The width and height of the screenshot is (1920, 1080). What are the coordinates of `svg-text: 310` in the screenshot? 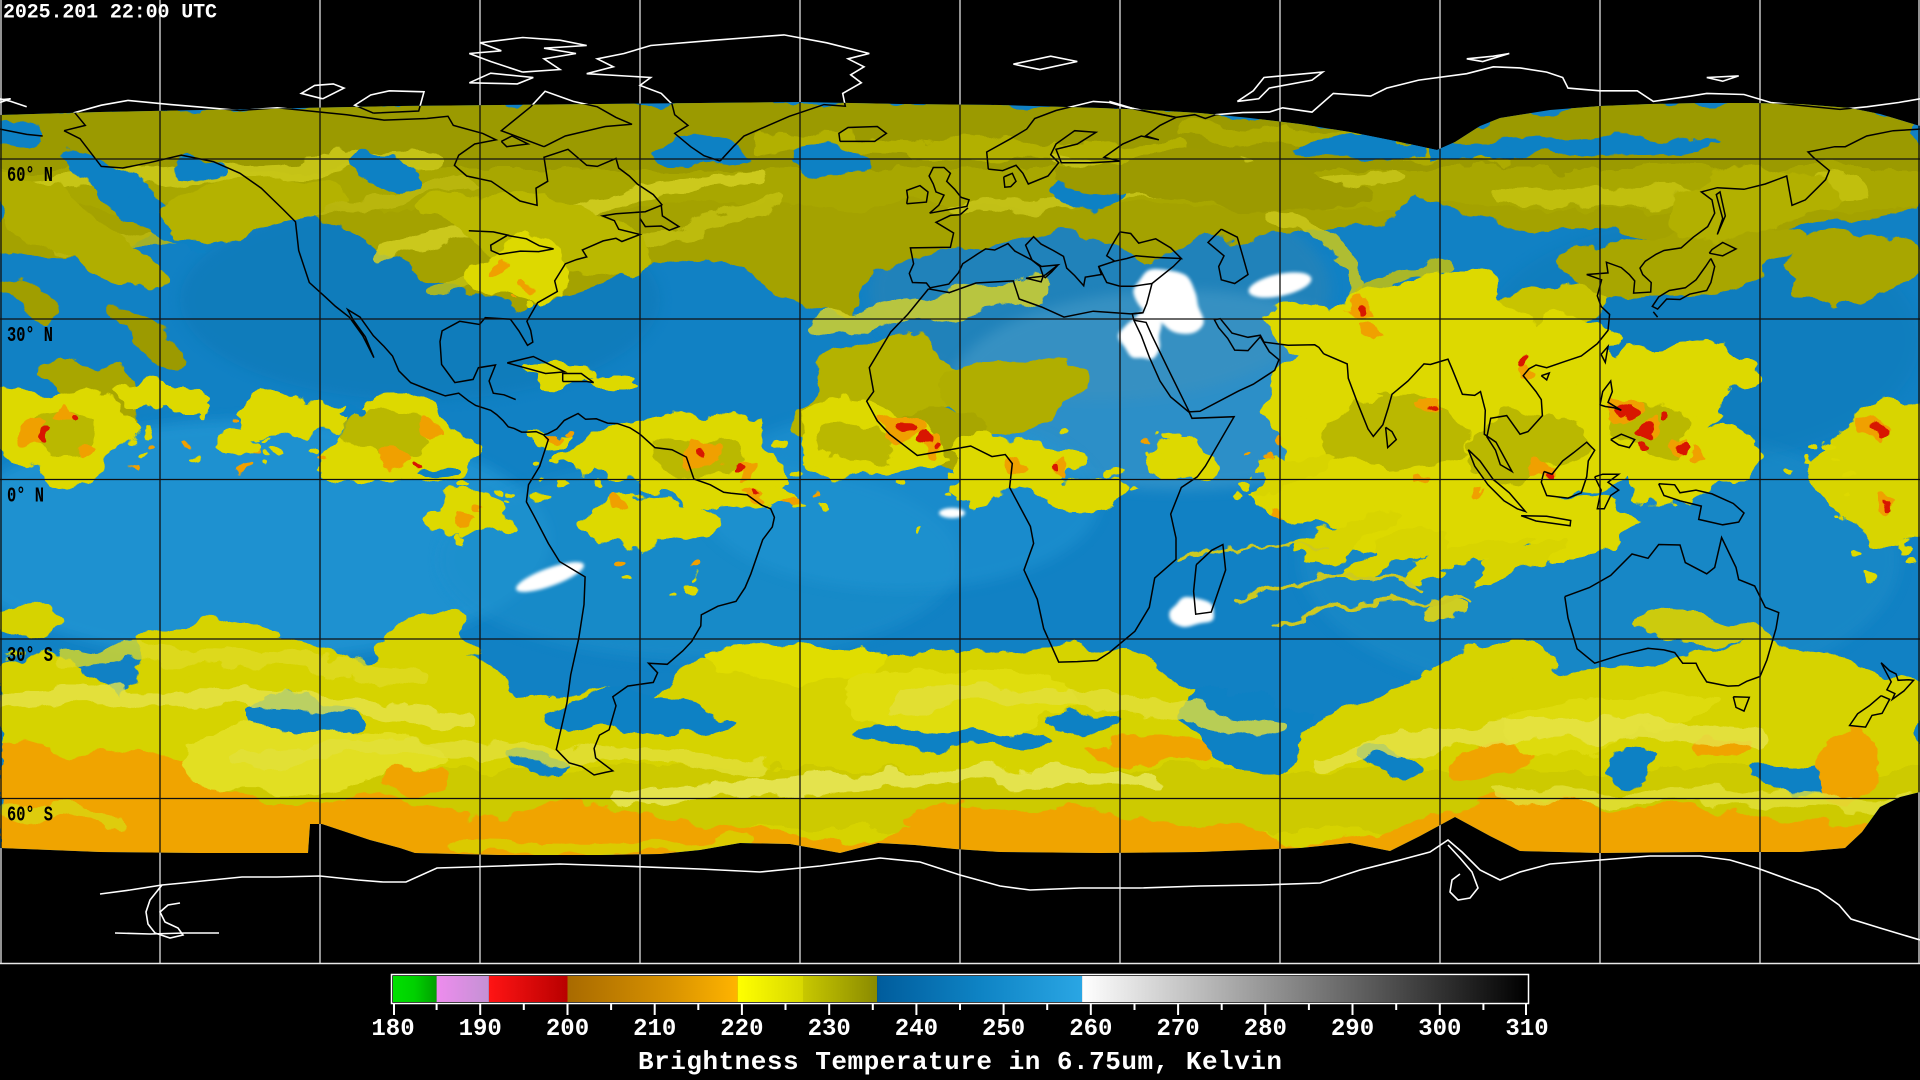 It's located at (1526, 1029).